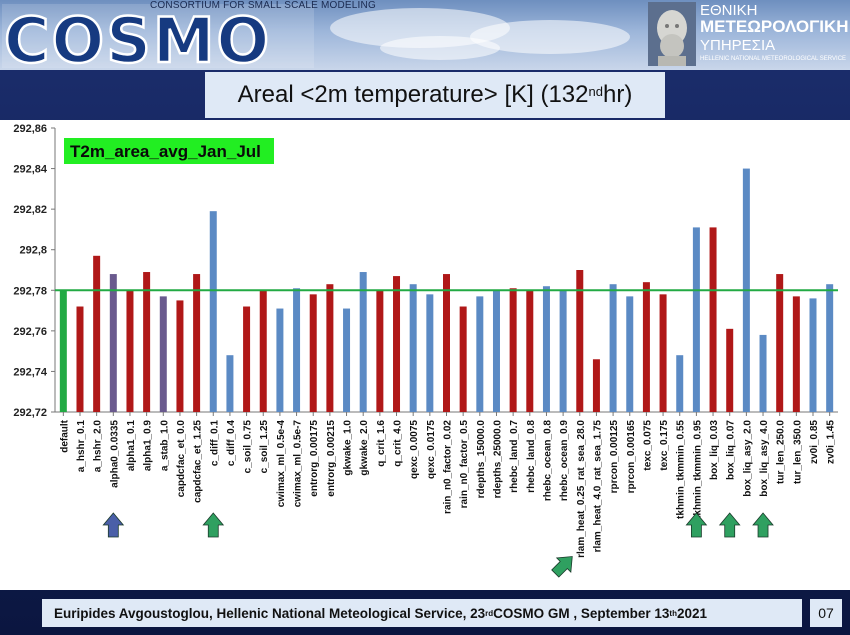  Describe the element at coordinates (314, 458) in the screenshot. I see `x-tick-label: entrorg_0.00175` at that location.